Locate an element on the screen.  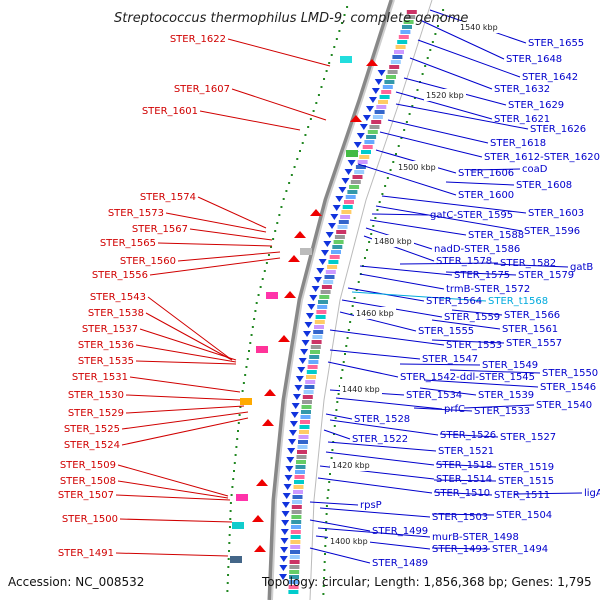
left-gene-label: STER_1543 is located at coordinates (118, 297).